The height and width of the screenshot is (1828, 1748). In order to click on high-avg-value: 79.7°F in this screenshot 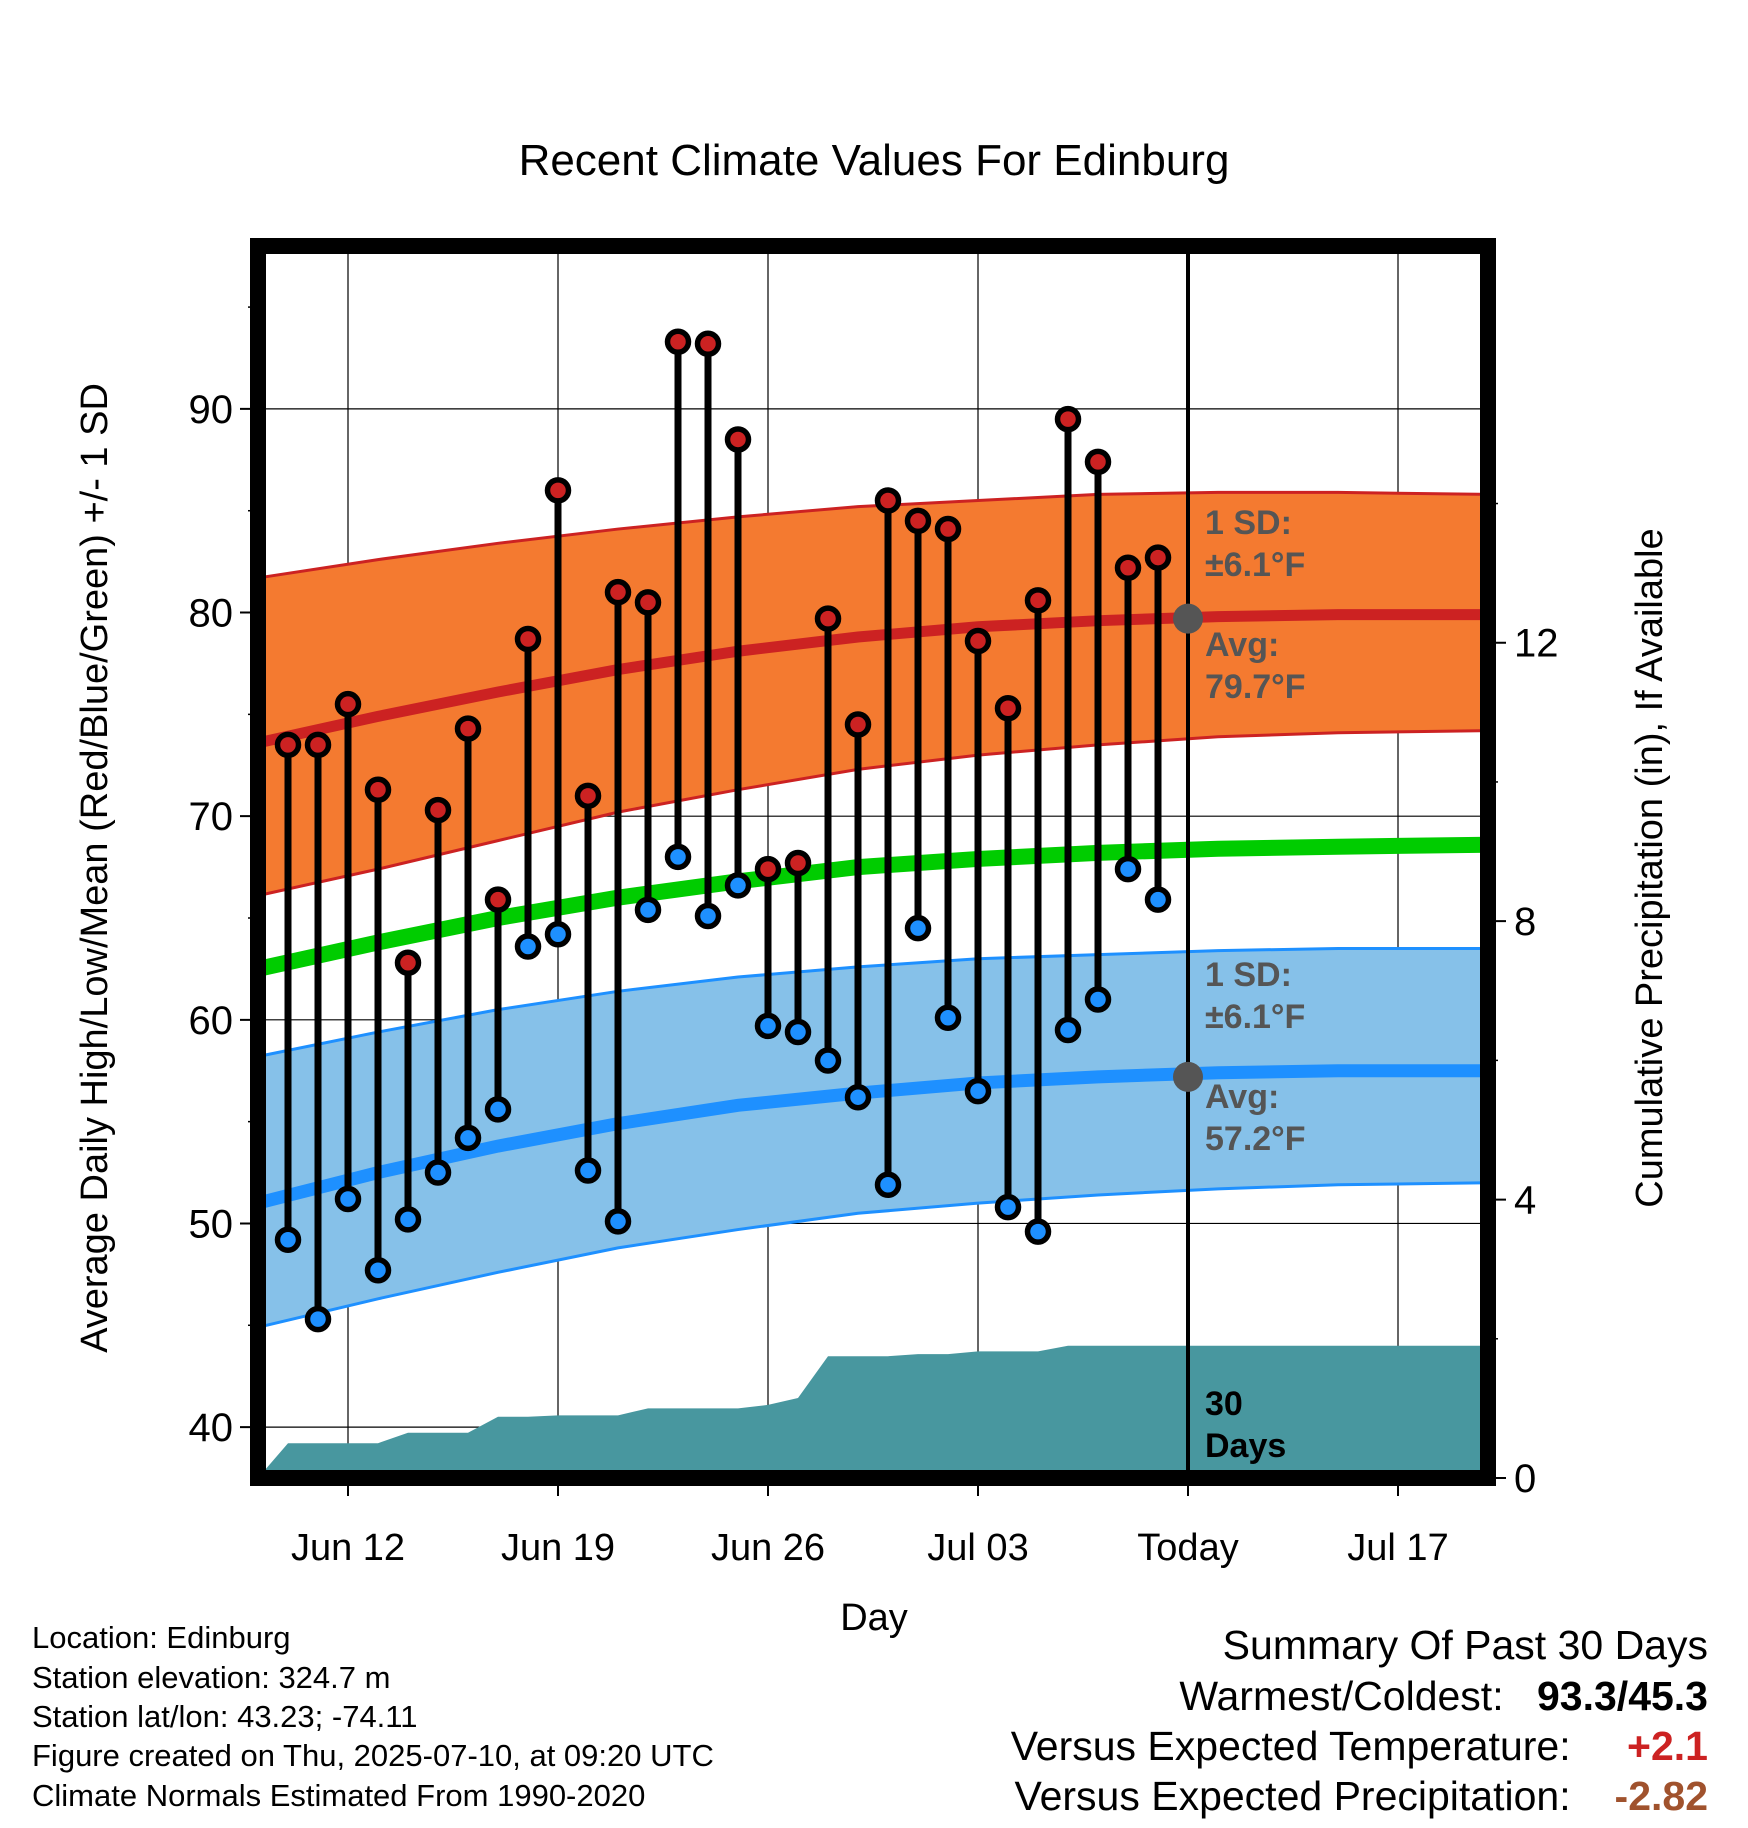, I will do `click(1255, 687)`.